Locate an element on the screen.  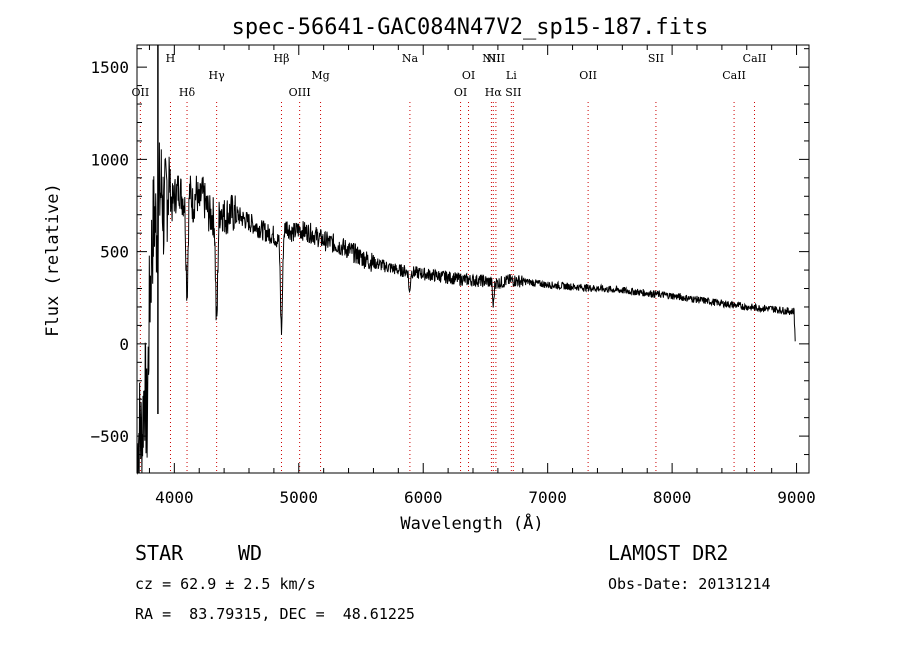
chart-title: spec-56641-GAC084N47V2_sp15-187.fits is located at coordinates (470, 27).